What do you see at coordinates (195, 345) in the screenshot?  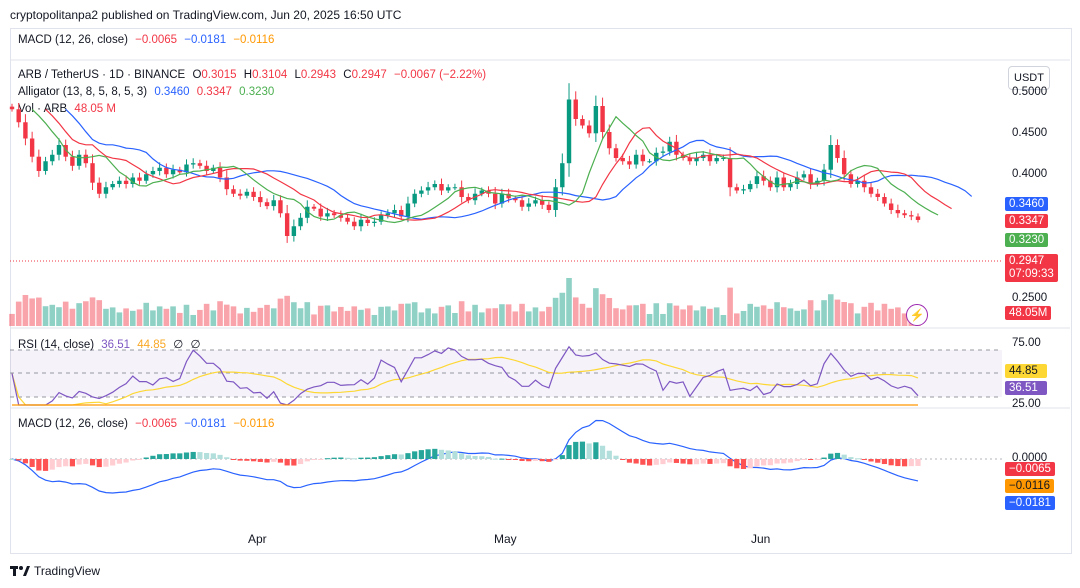 I see `rsi-n2: ∅` at bounding box center [195, 345].